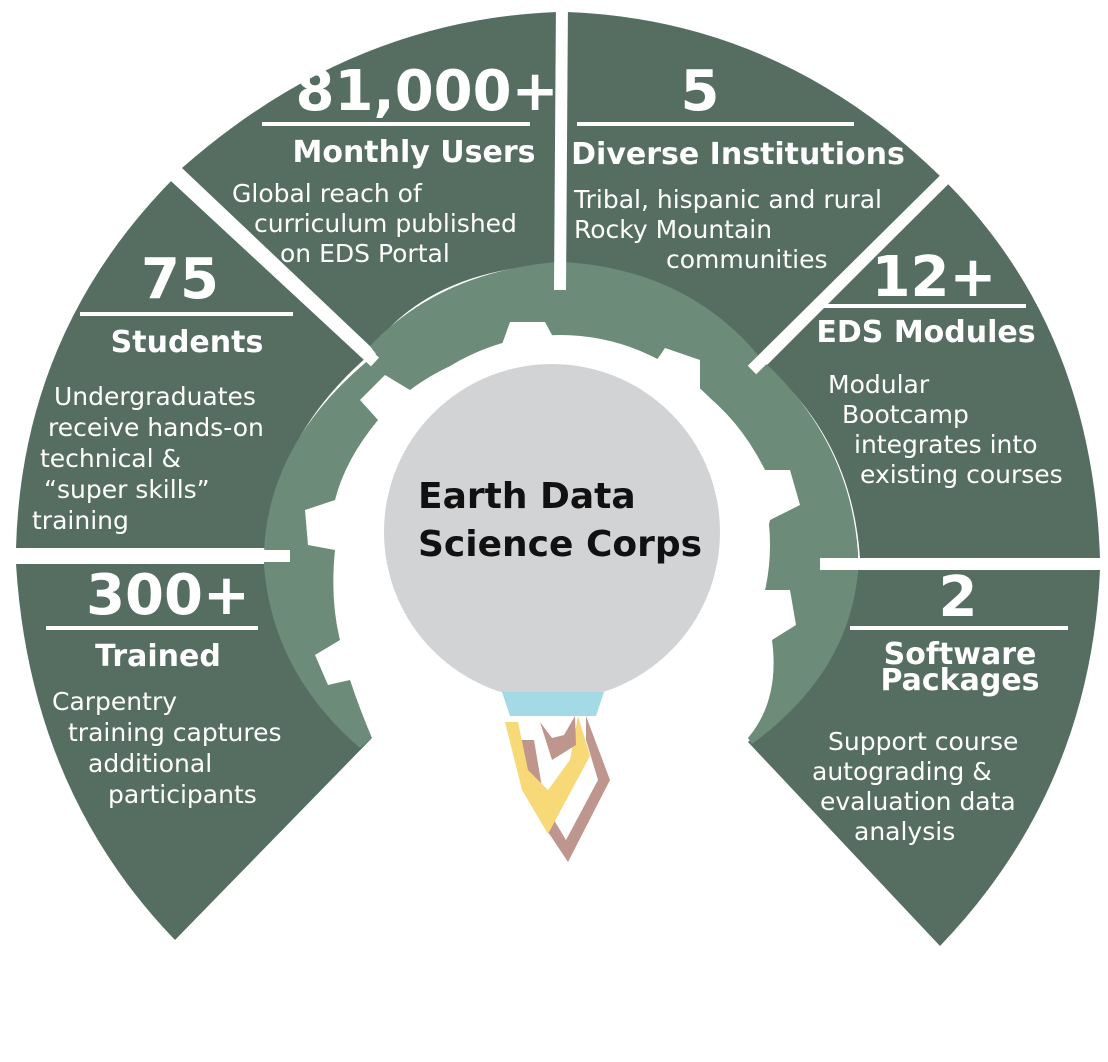  I want to click on stat-number: 75, so click(180, 279).